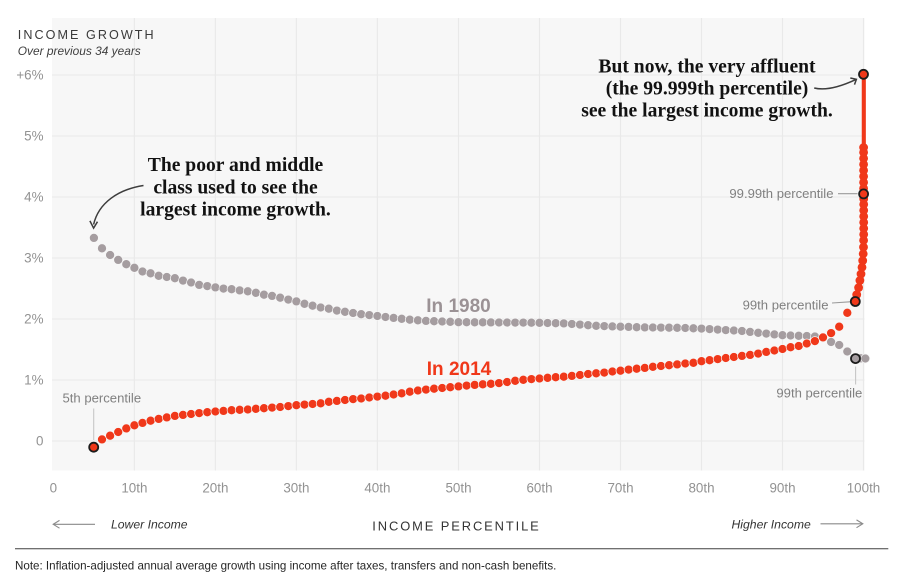 Image resolution: width=915 pixels, height=577 pixels. What do you see at coordinates (771, 525) in the screenshot?
I see `svg-text: Higher Income` at bounding box center [771, 525].